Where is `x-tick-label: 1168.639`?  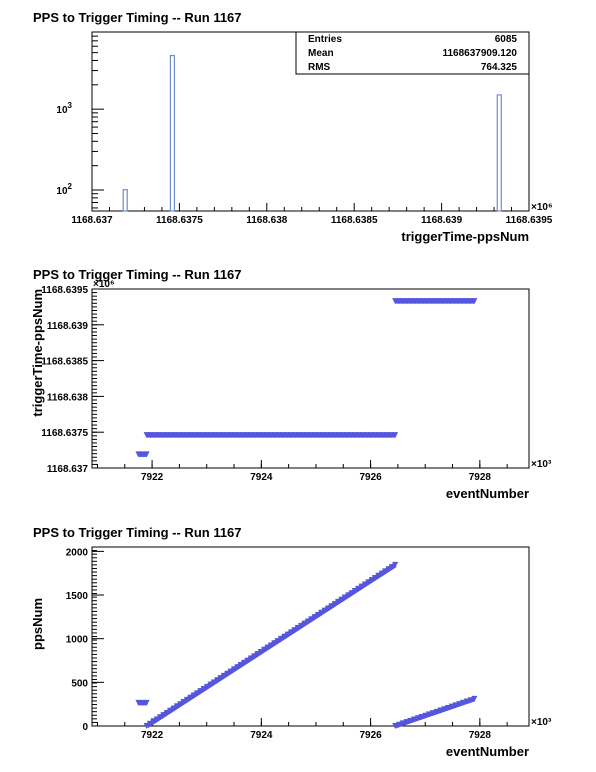 x-tick-label: 1168.639 is located at coordinates (442, 220).